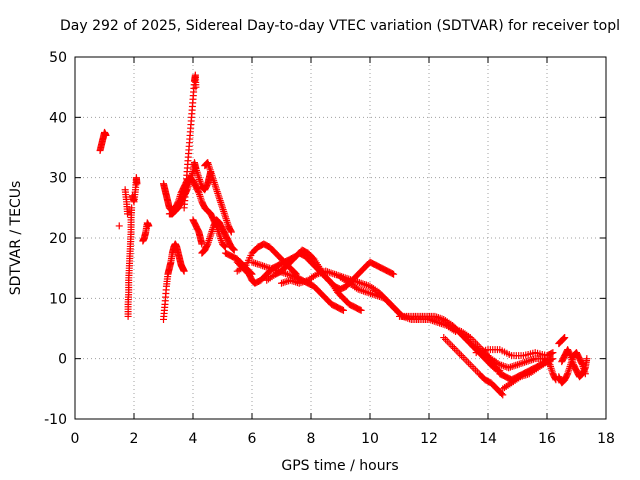 The height and width of the screenshot is (480, 640). I want to click on x-tick-label: 14, so click(488, 439).